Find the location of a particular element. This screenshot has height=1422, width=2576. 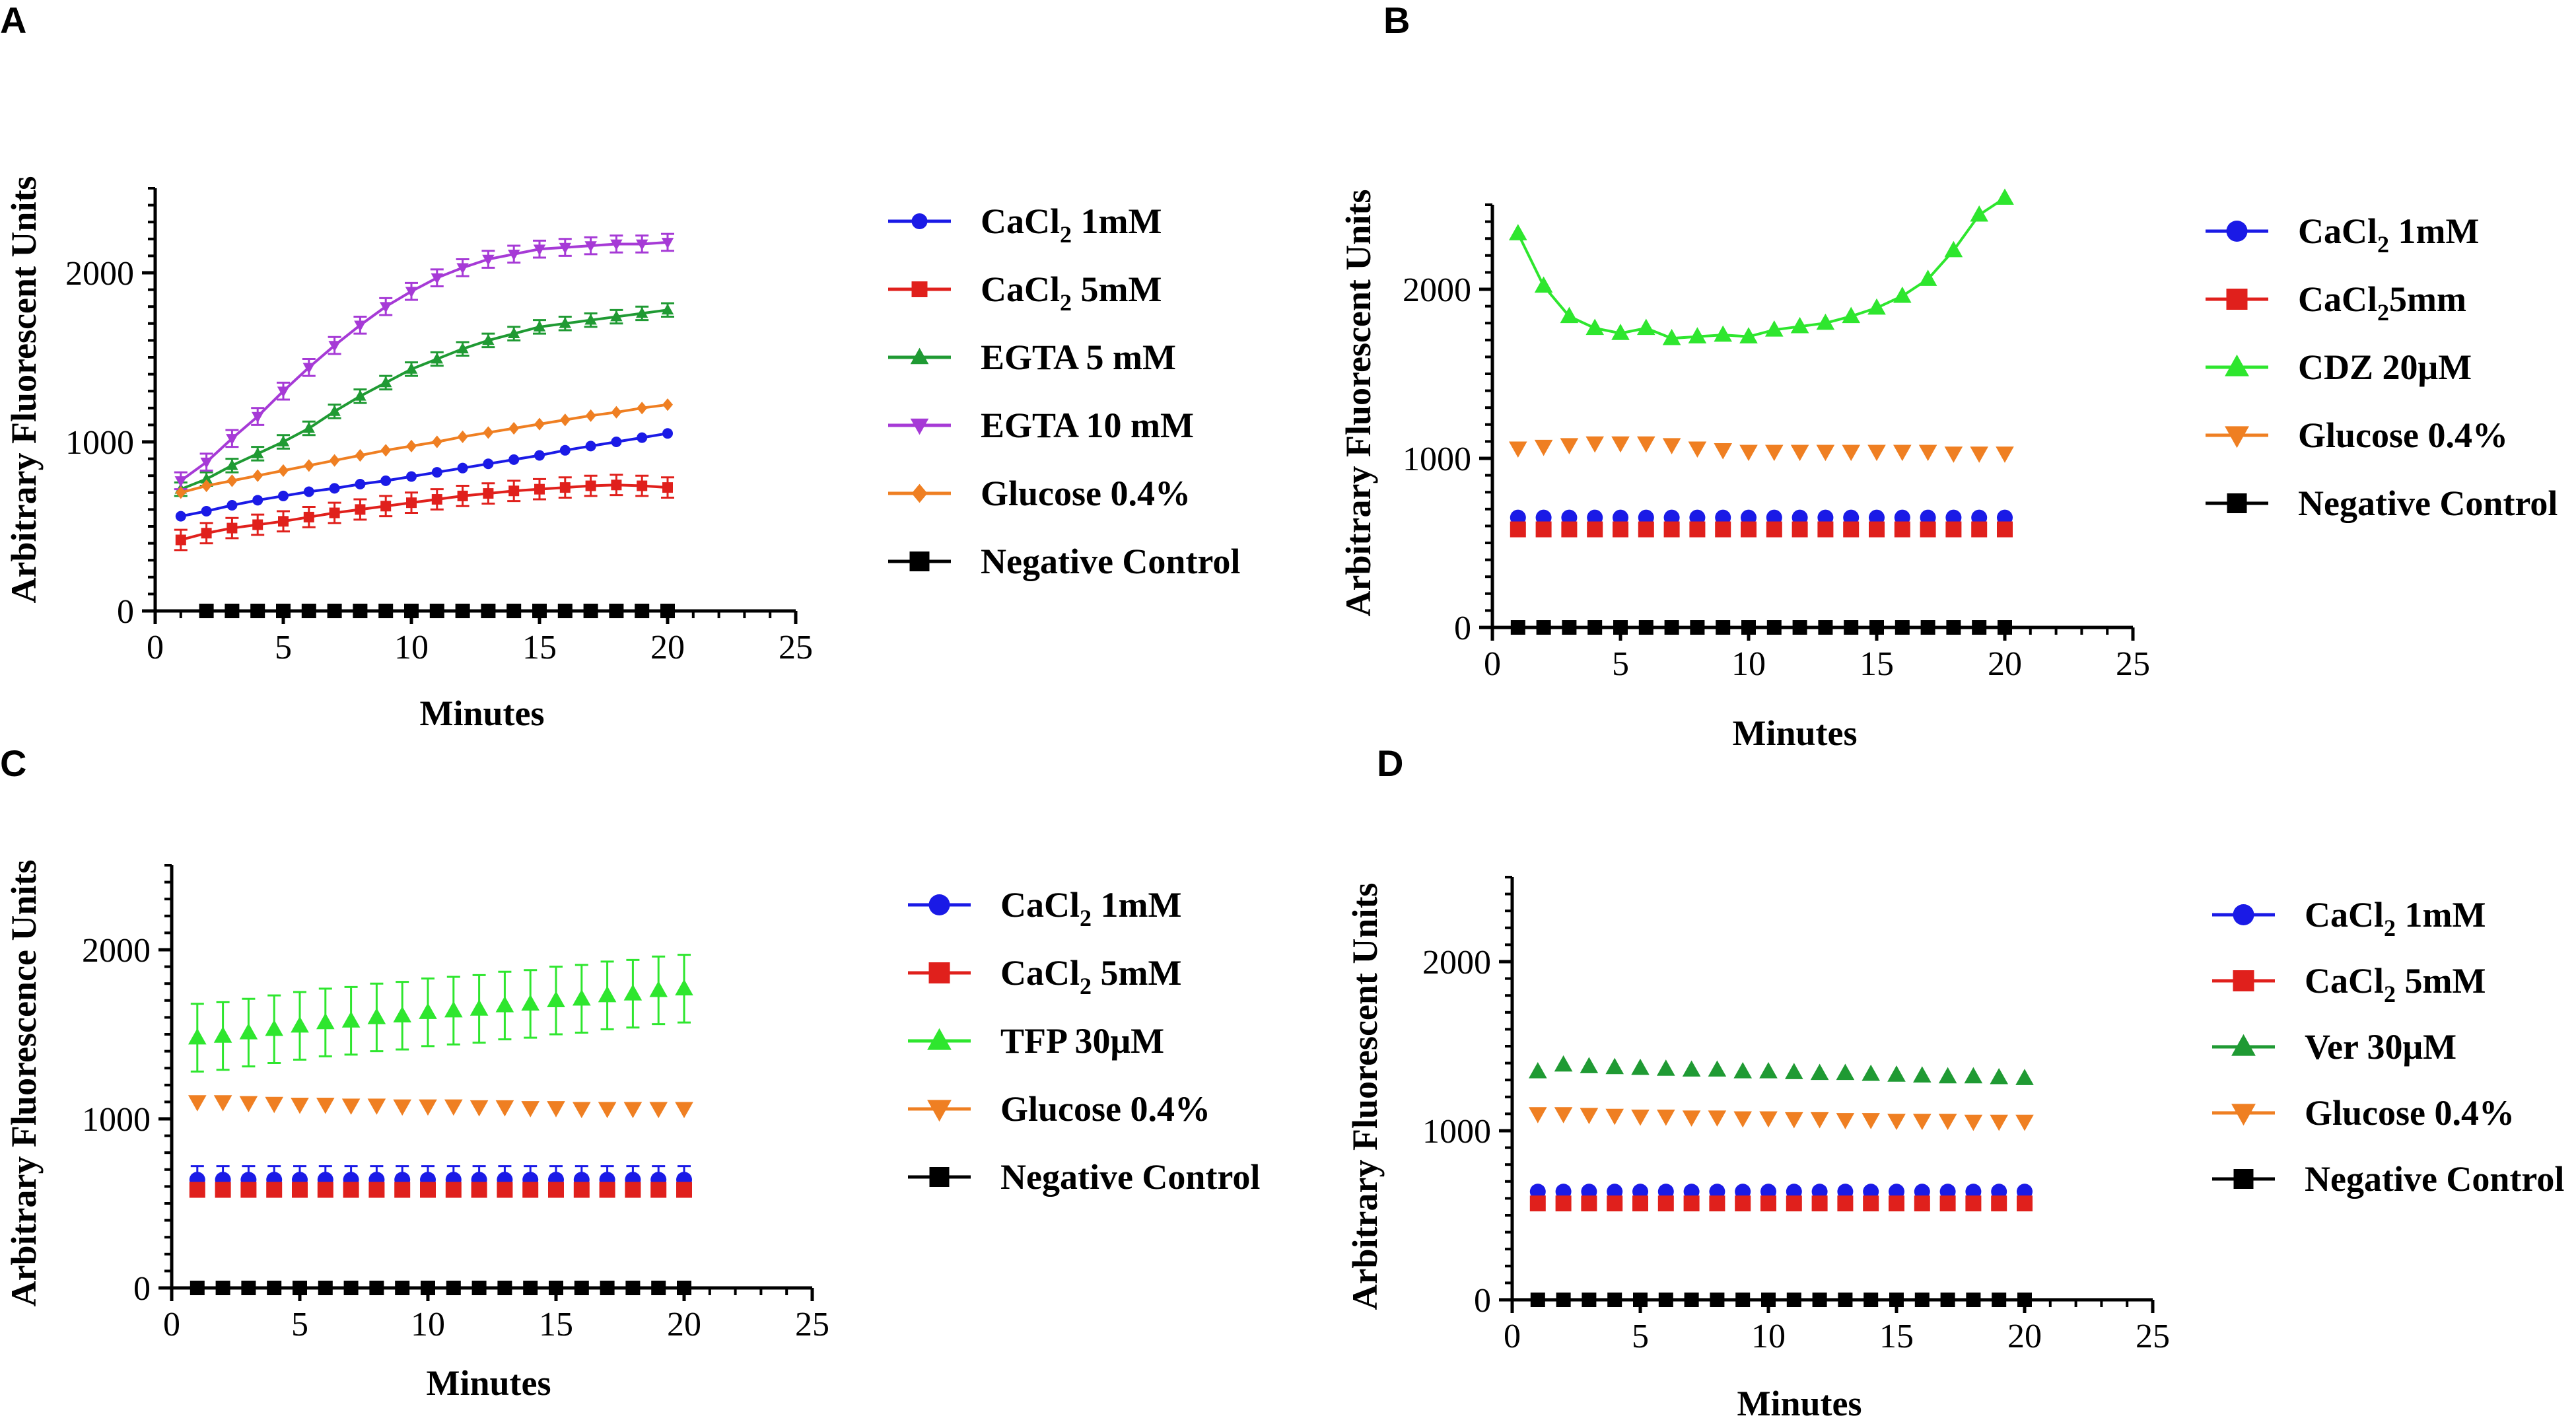

legend-label: Negative Control is located at coordinates (2434, 1179).